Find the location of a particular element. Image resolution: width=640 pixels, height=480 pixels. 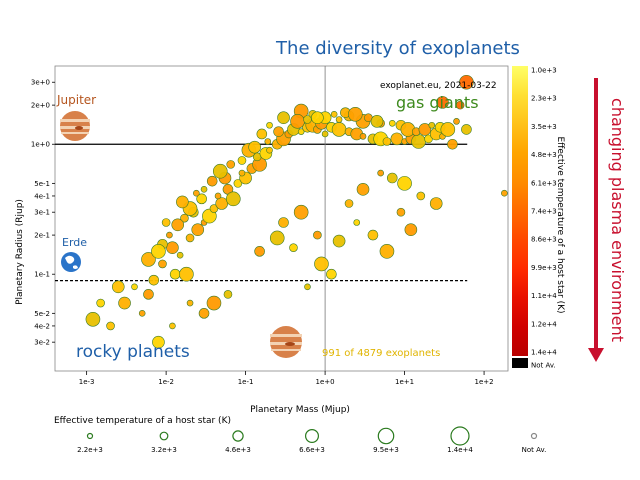

plasma-arrow is located at coordinates (596, 220).